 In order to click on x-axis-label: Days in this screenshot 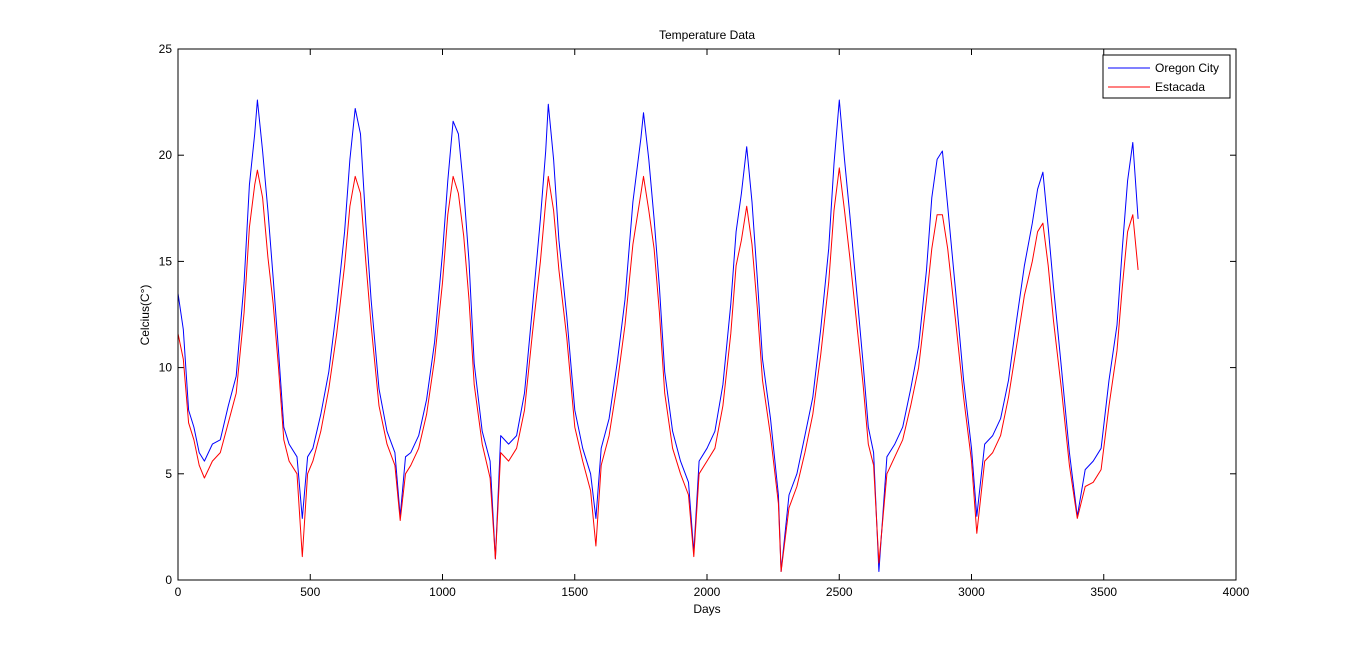, I will do `click(706, 609)`.